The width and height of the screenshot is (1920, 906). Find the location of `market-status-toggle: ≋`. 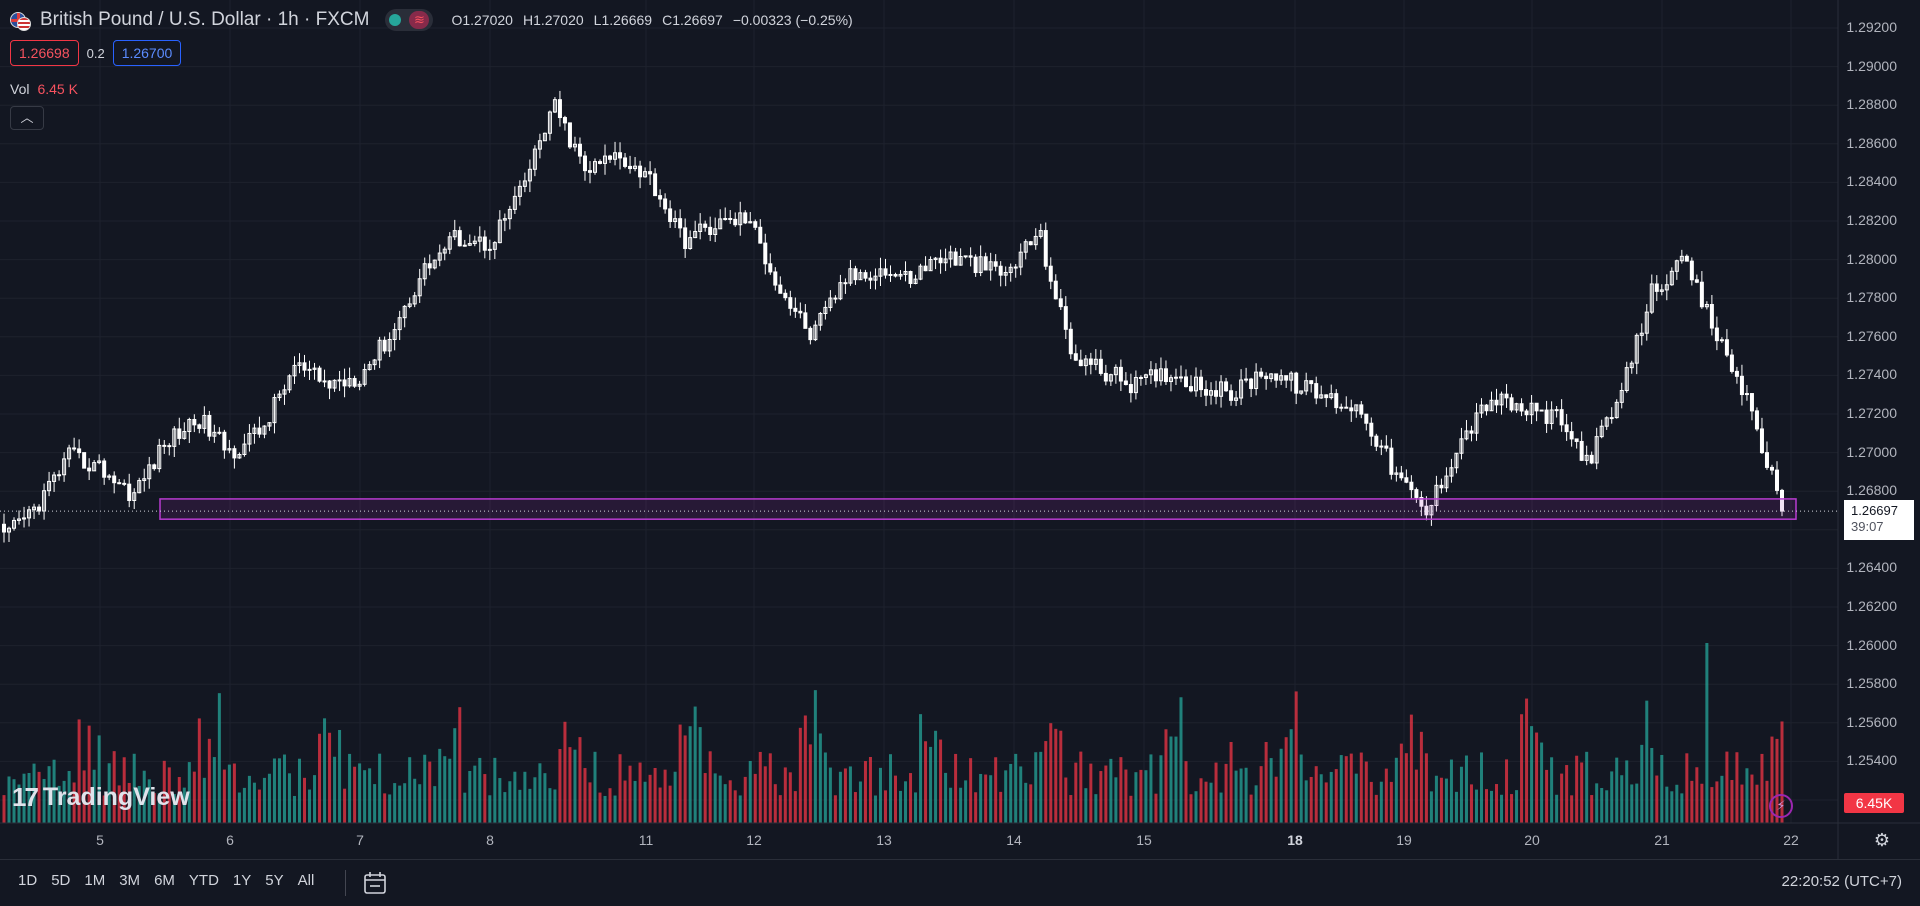

market-status-toggle: ≋ is located at coordinates (409, 20).